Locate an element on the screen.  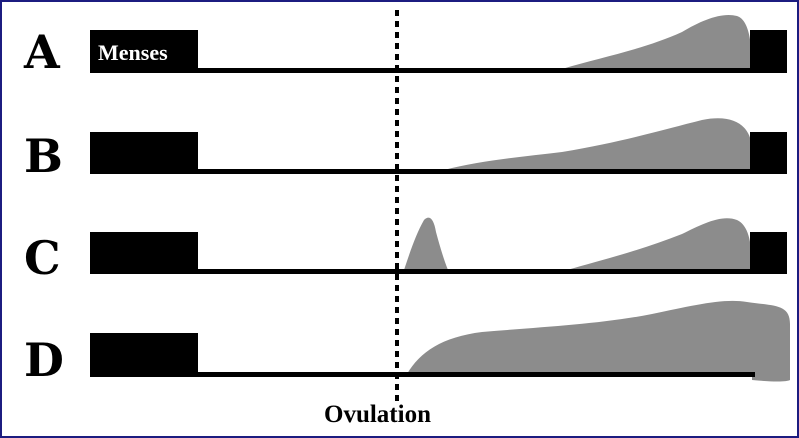
row-label-b: B is located at coordinates (43, 156).